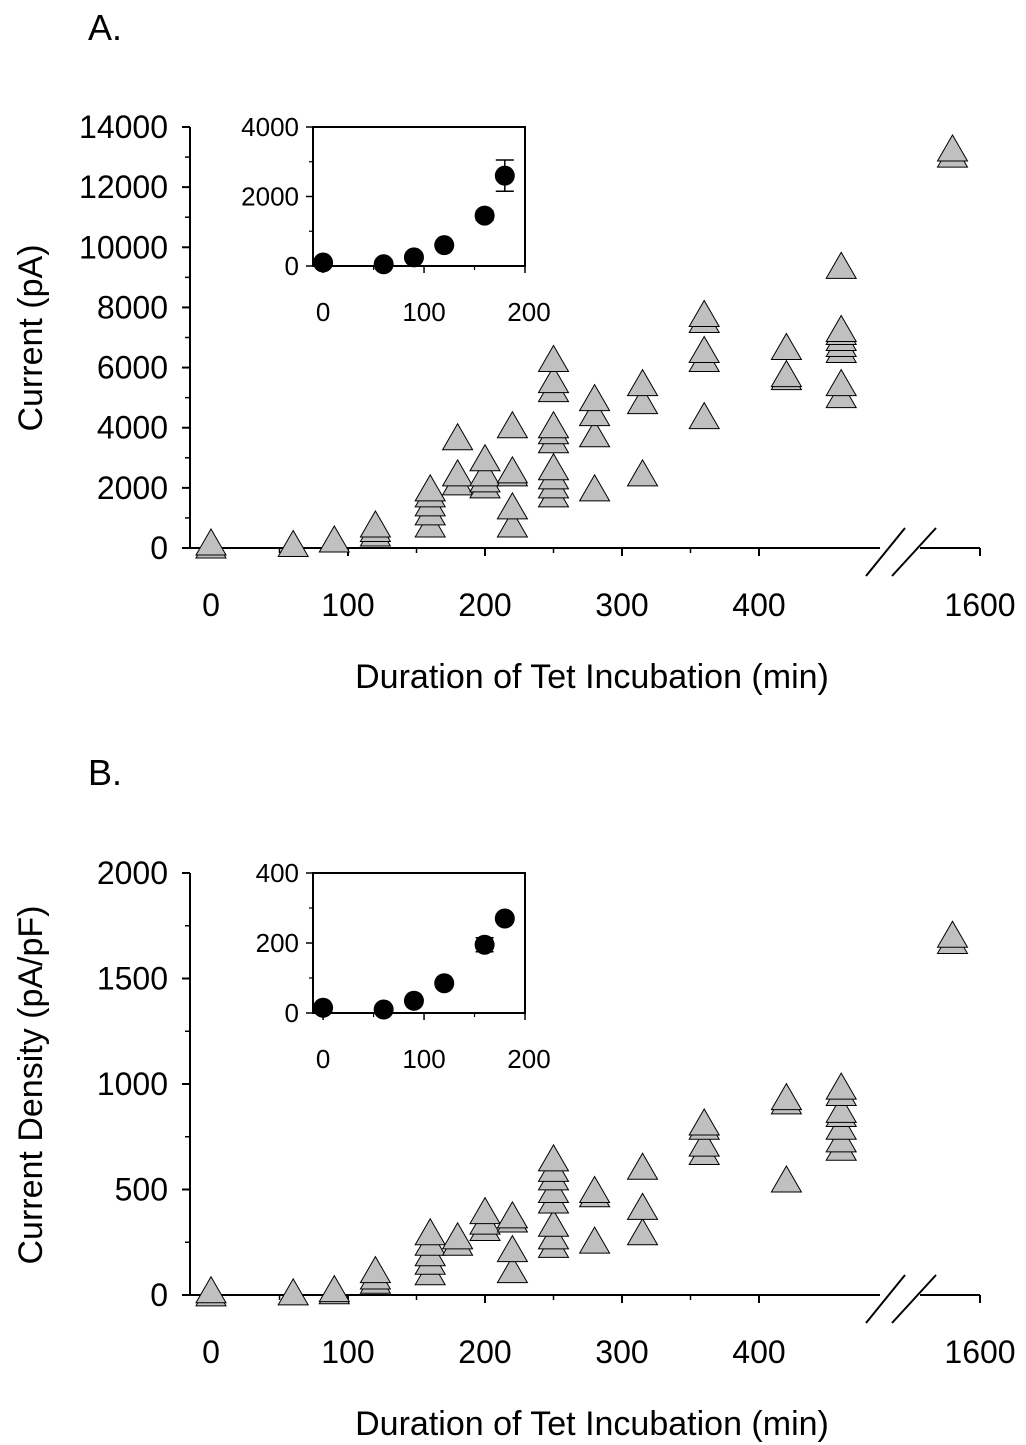 The image size is (1026, 1445). Describe the element at coordinates (270, 197) in the screenshot. I see `inset-y-tick-label: 2000` at that location.